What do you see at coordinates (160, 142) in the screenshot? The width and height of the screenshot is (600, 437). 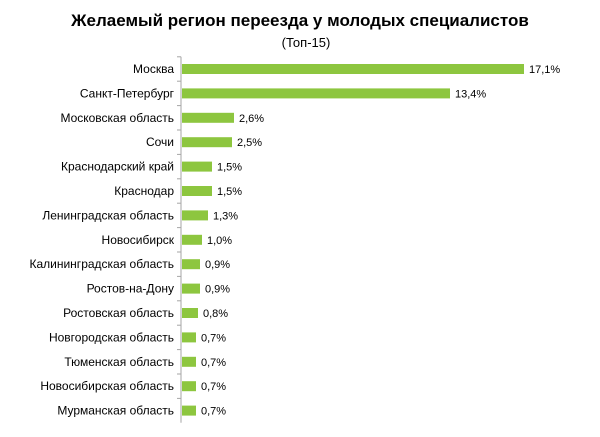 I see `category-label: Сочи` at bounding box center [160, 142].